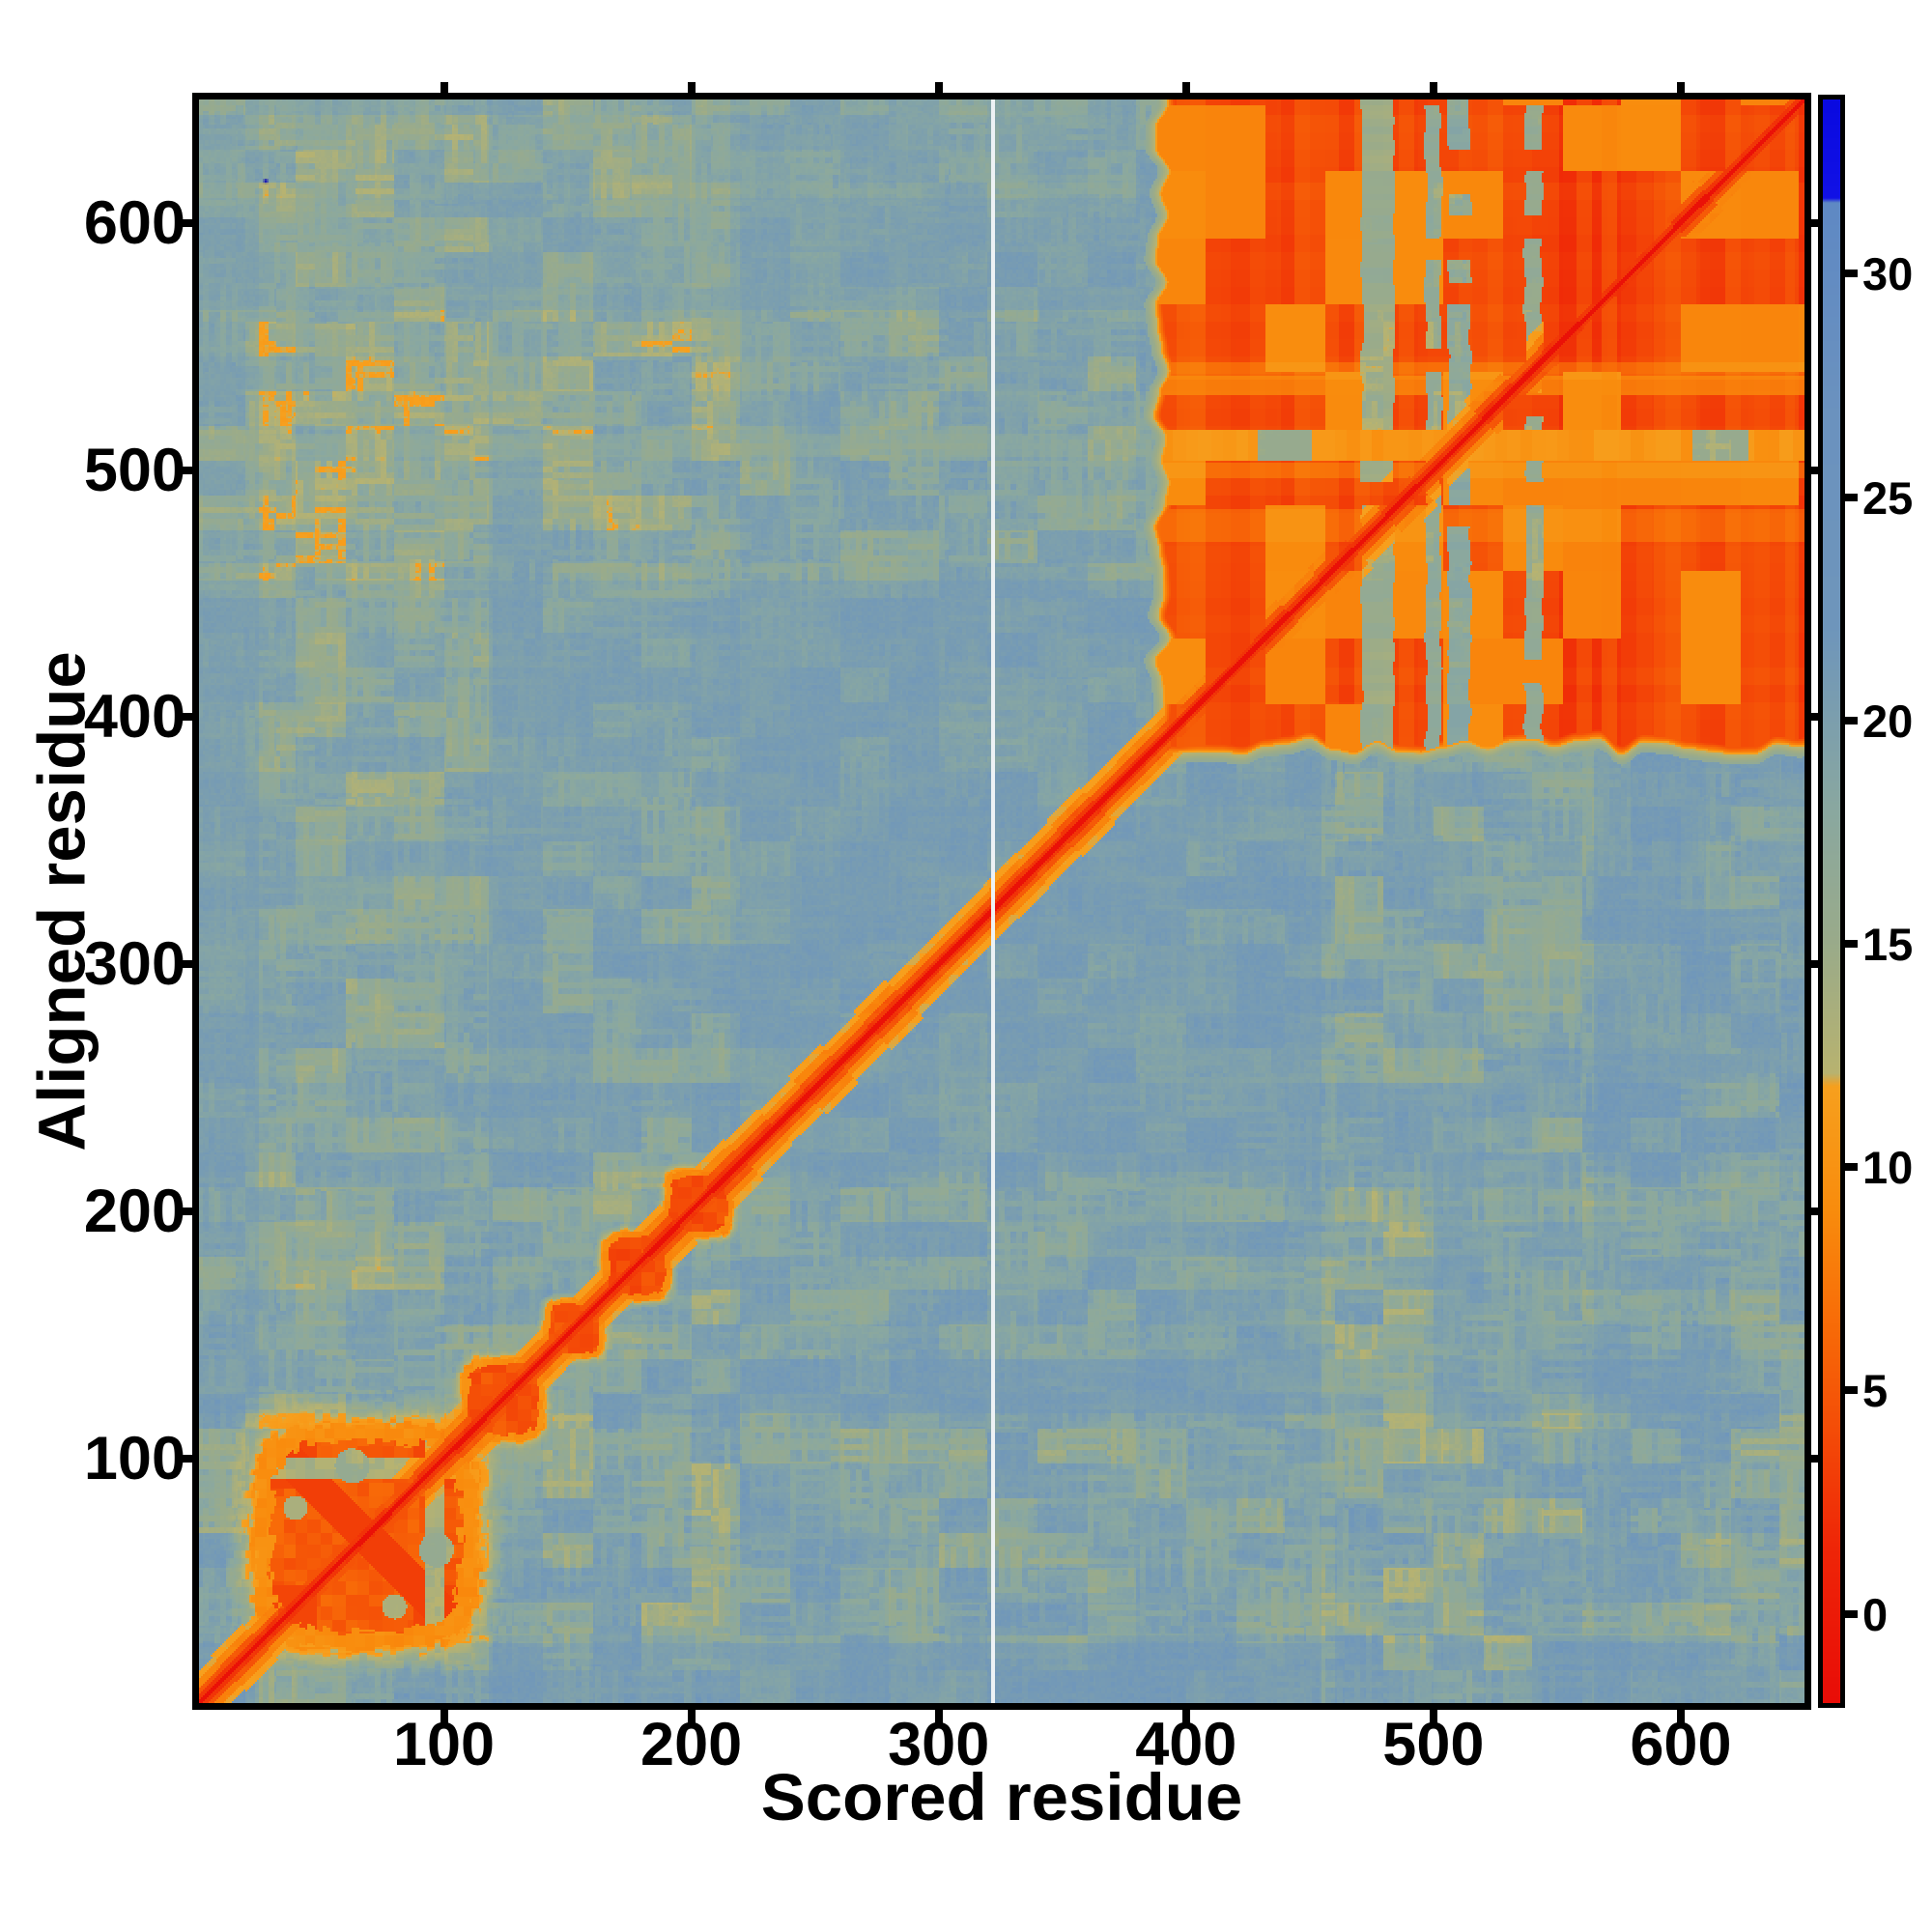 This screenshot has height=1932, width=1932. I want to click on colorbar, so click(1831, 901).